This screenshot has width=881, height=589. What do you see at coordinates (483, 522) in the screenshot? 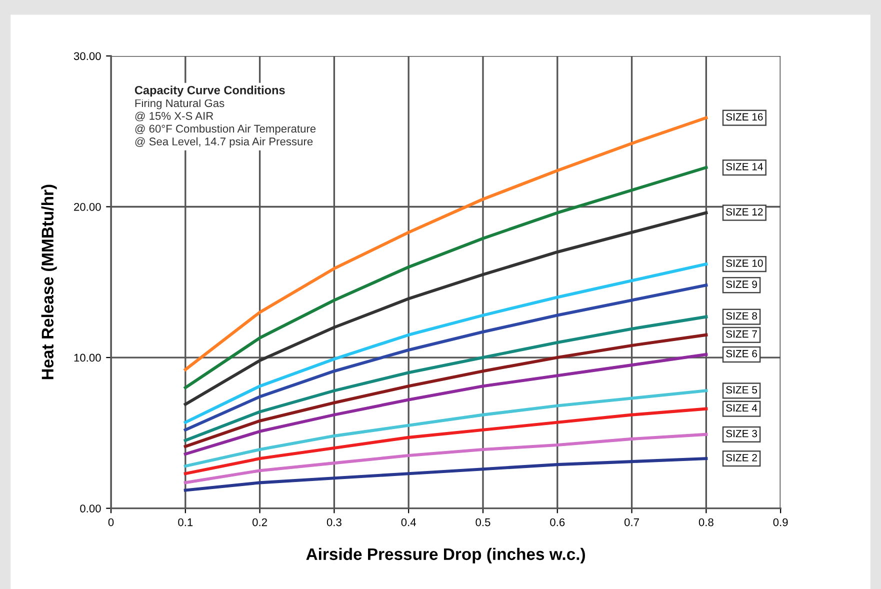
I see `x-tick-label: 0.5` at bounding box center [483, 522].